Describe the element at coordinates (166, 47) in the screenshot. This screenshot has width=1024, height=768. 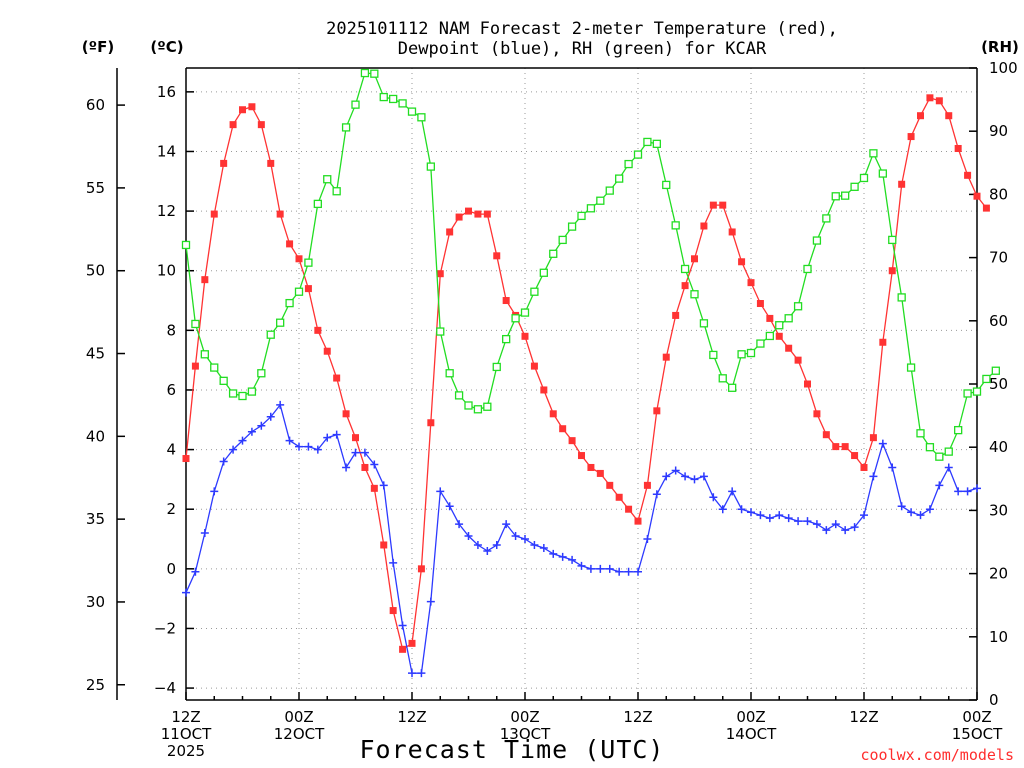
I see `celsius-axis-label: (ºC)` at that location.